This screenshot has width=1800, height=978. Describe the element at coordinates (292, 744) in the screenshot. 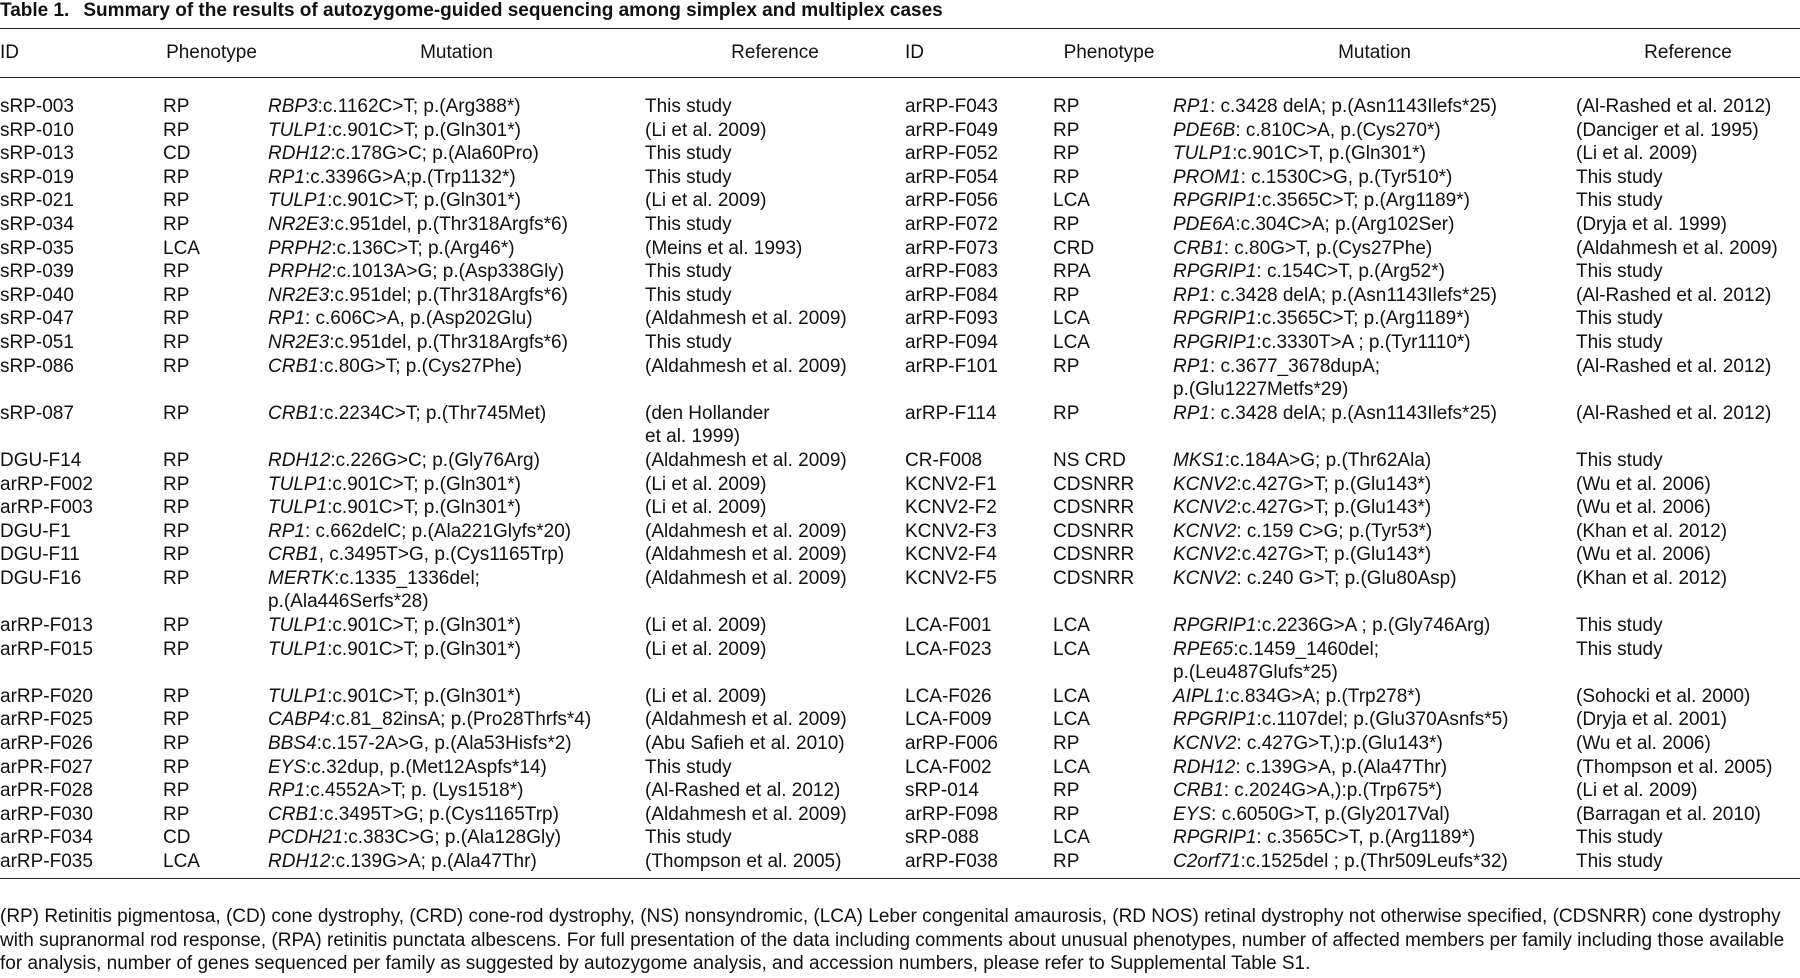

I see `gene: BBS4` at that location.